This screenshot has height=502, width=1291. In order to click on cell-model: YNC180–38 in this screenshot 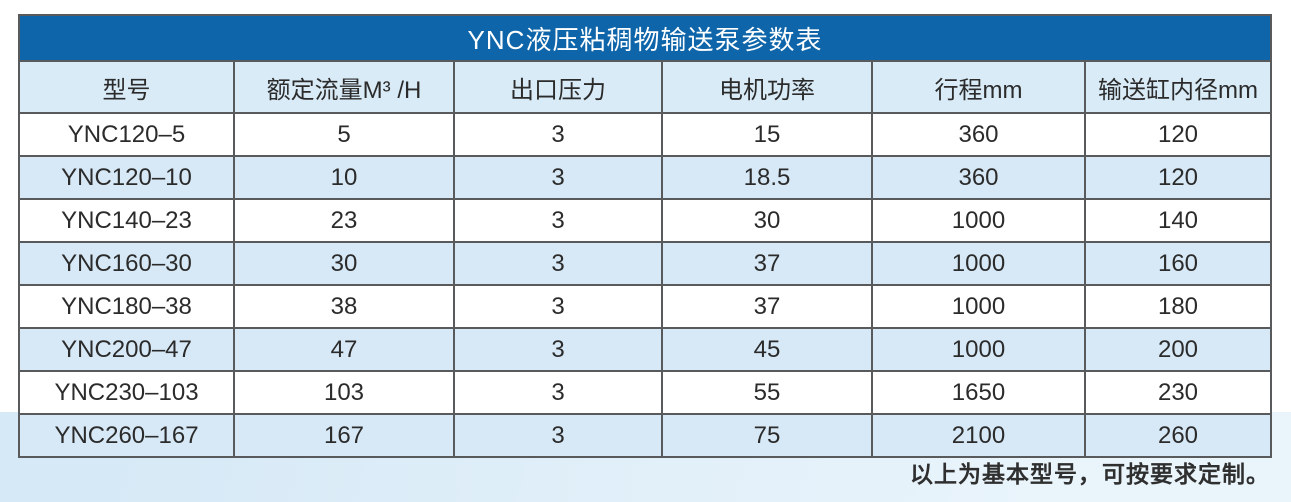, I will do `click(126, 306)`.